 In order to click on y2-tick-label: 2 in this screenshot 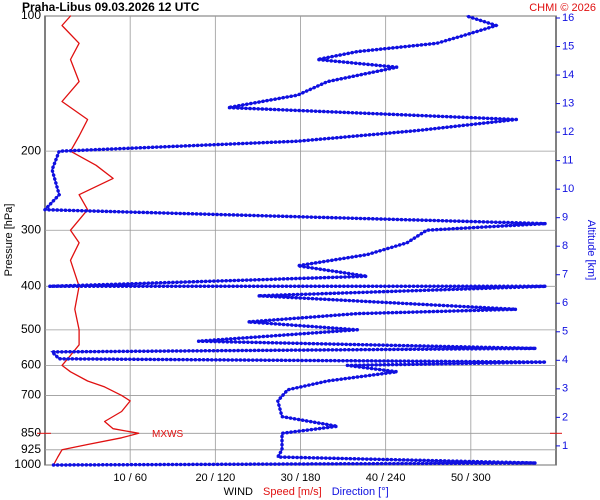, I will do `click(565, 417)`.